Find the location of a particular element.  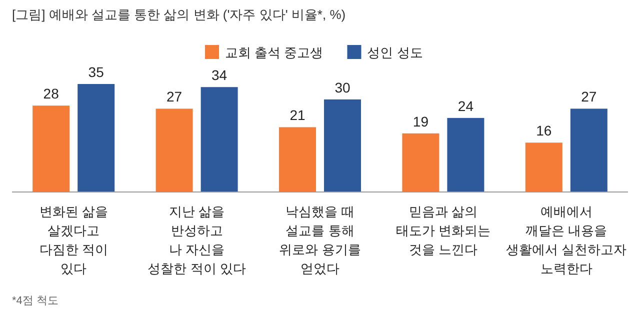

data-label: 24 is located at coordinates (466, 106).